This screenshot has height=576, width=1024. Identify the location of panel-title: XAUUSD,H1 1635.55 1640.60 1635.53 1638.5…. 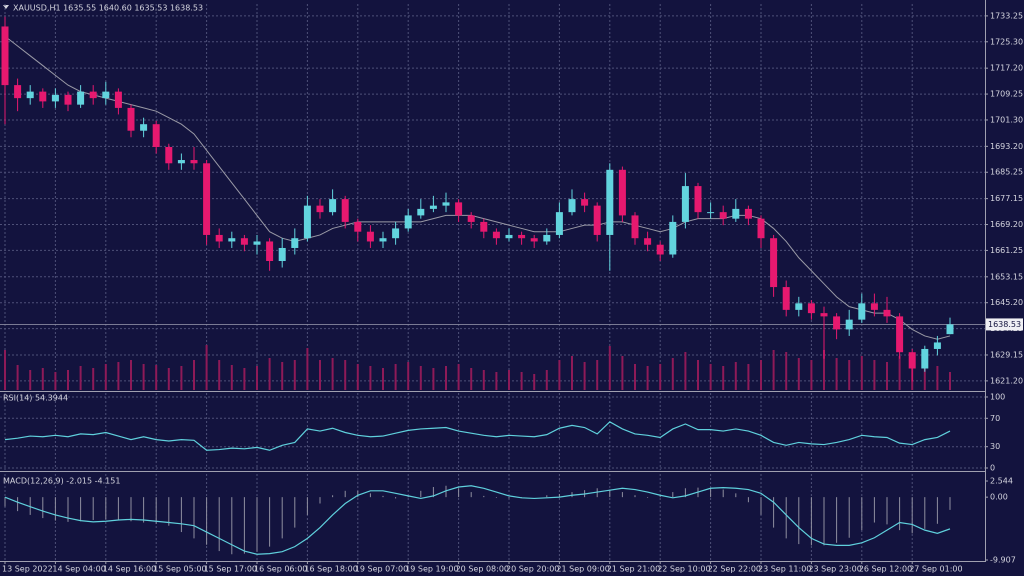
(108, 8).